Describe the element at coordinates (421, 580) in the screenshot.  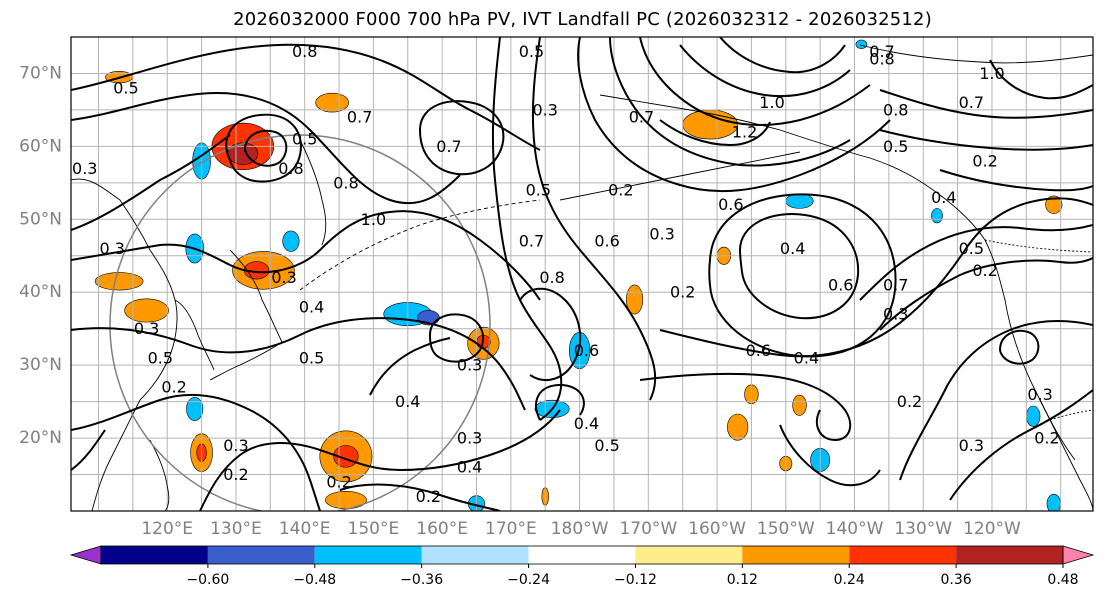
I see `colorbar-tick-label: −0.36` at that location.